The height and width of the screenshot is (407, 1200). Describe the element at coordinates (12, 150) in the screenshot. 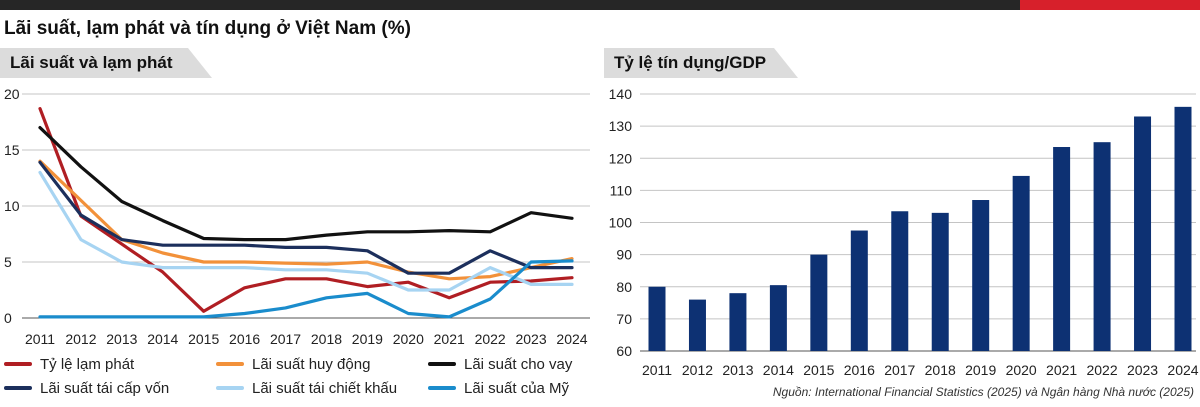

I see `line-chart-y-tick: 15` at that location.